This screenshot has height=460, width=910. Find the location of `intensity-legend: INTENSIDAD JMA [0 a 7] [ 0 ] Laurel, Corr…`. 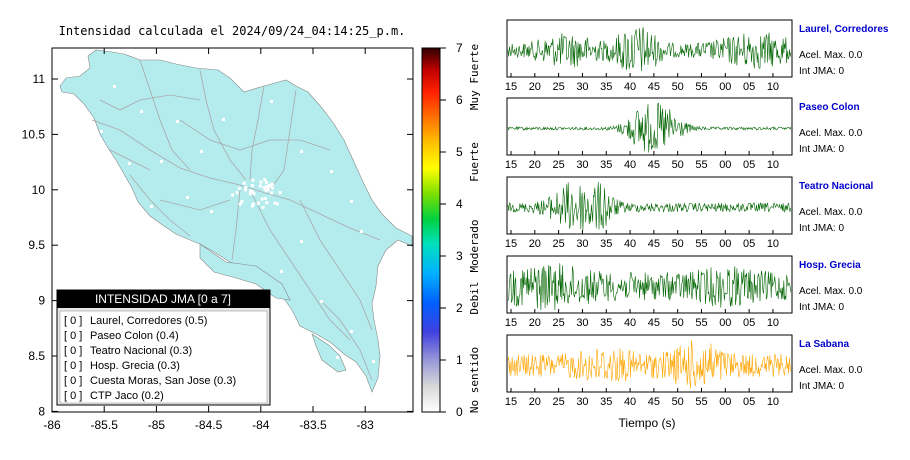

intensity-legend: INTENSIDAD JMA [0 a 7] [ 0 ] Laurel, Corr… is located at coordinates (163, 347).